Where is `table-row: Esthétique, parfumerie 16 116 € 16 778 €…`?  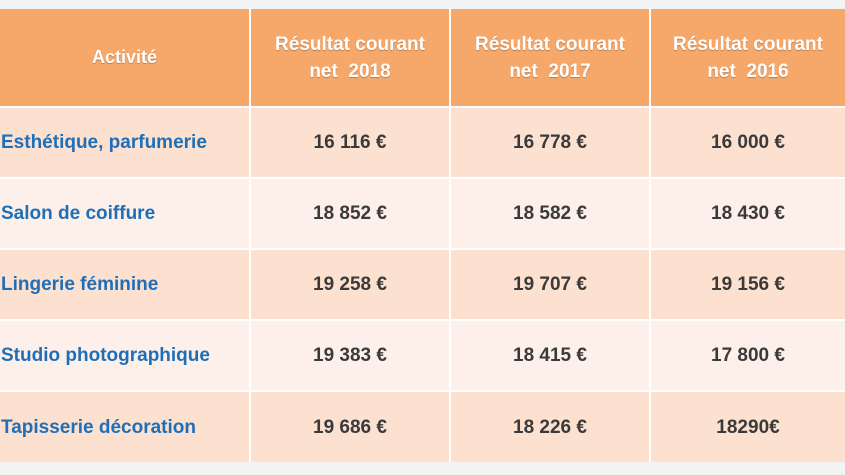 table-row: Esthétique, parfumerie 16 116 € 16 778 €… is located at coordinates (422, 143).